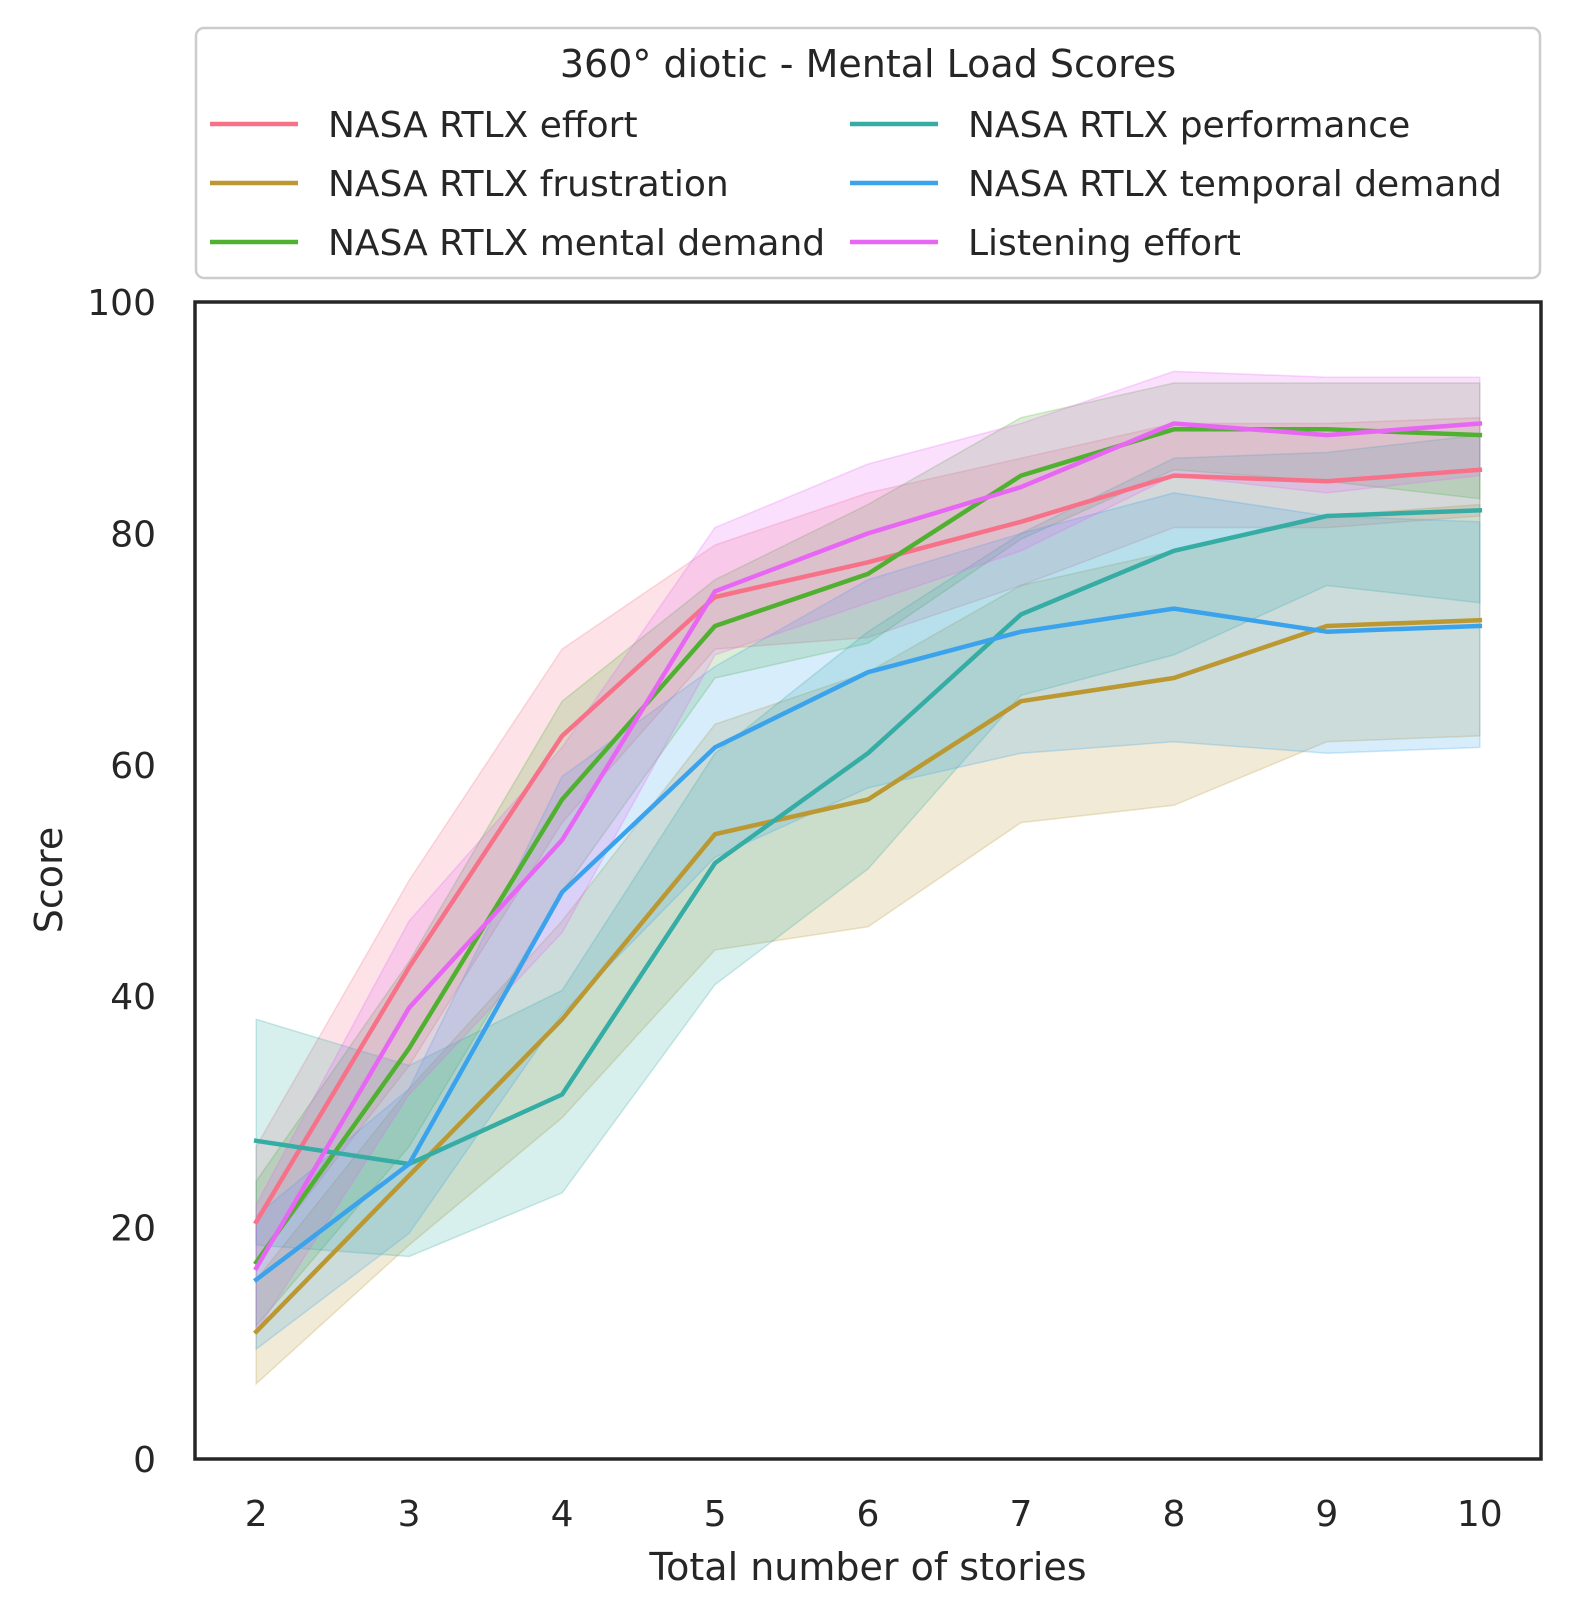 The height and width of the screenshot is (1624, 1574). What do you see at coordinates (1021, 1514) in the screenshot?
I see `x-tick-label: 7` at bounding box center [1021, 1514].